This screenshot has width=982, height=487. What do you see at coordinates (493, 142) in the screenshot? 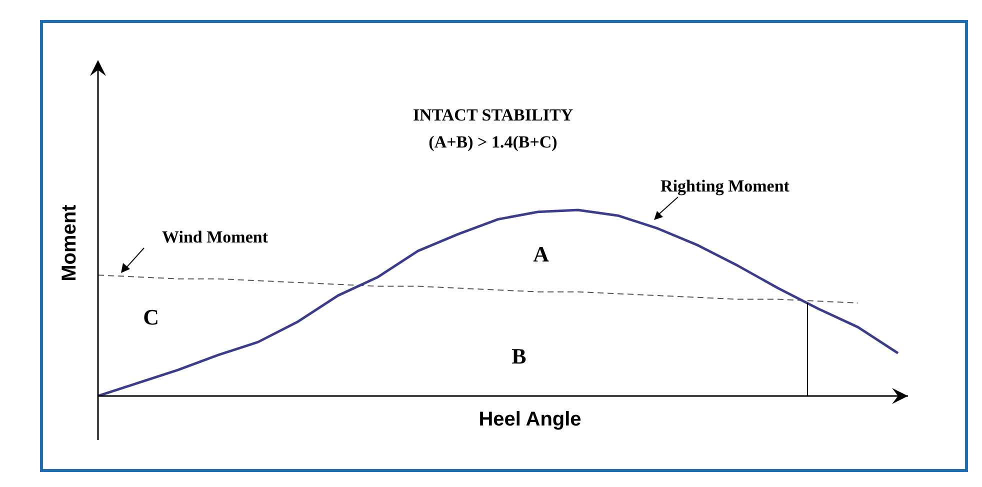
I see `chart-subtitle: (A+B) > 1.4(B+C)` at bounding box center [493, 142].